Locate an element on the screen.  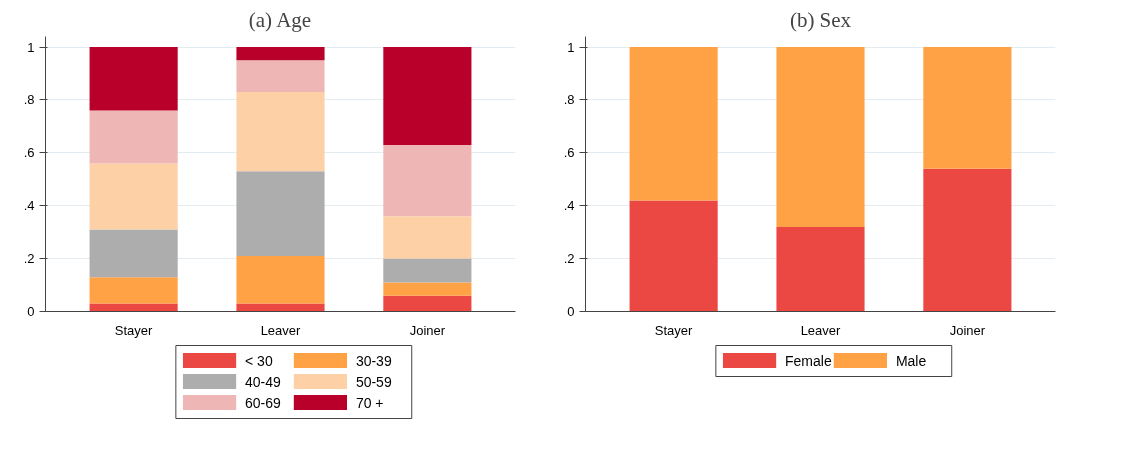
legend-label: 60-69 is located at coordinates (263, 402).